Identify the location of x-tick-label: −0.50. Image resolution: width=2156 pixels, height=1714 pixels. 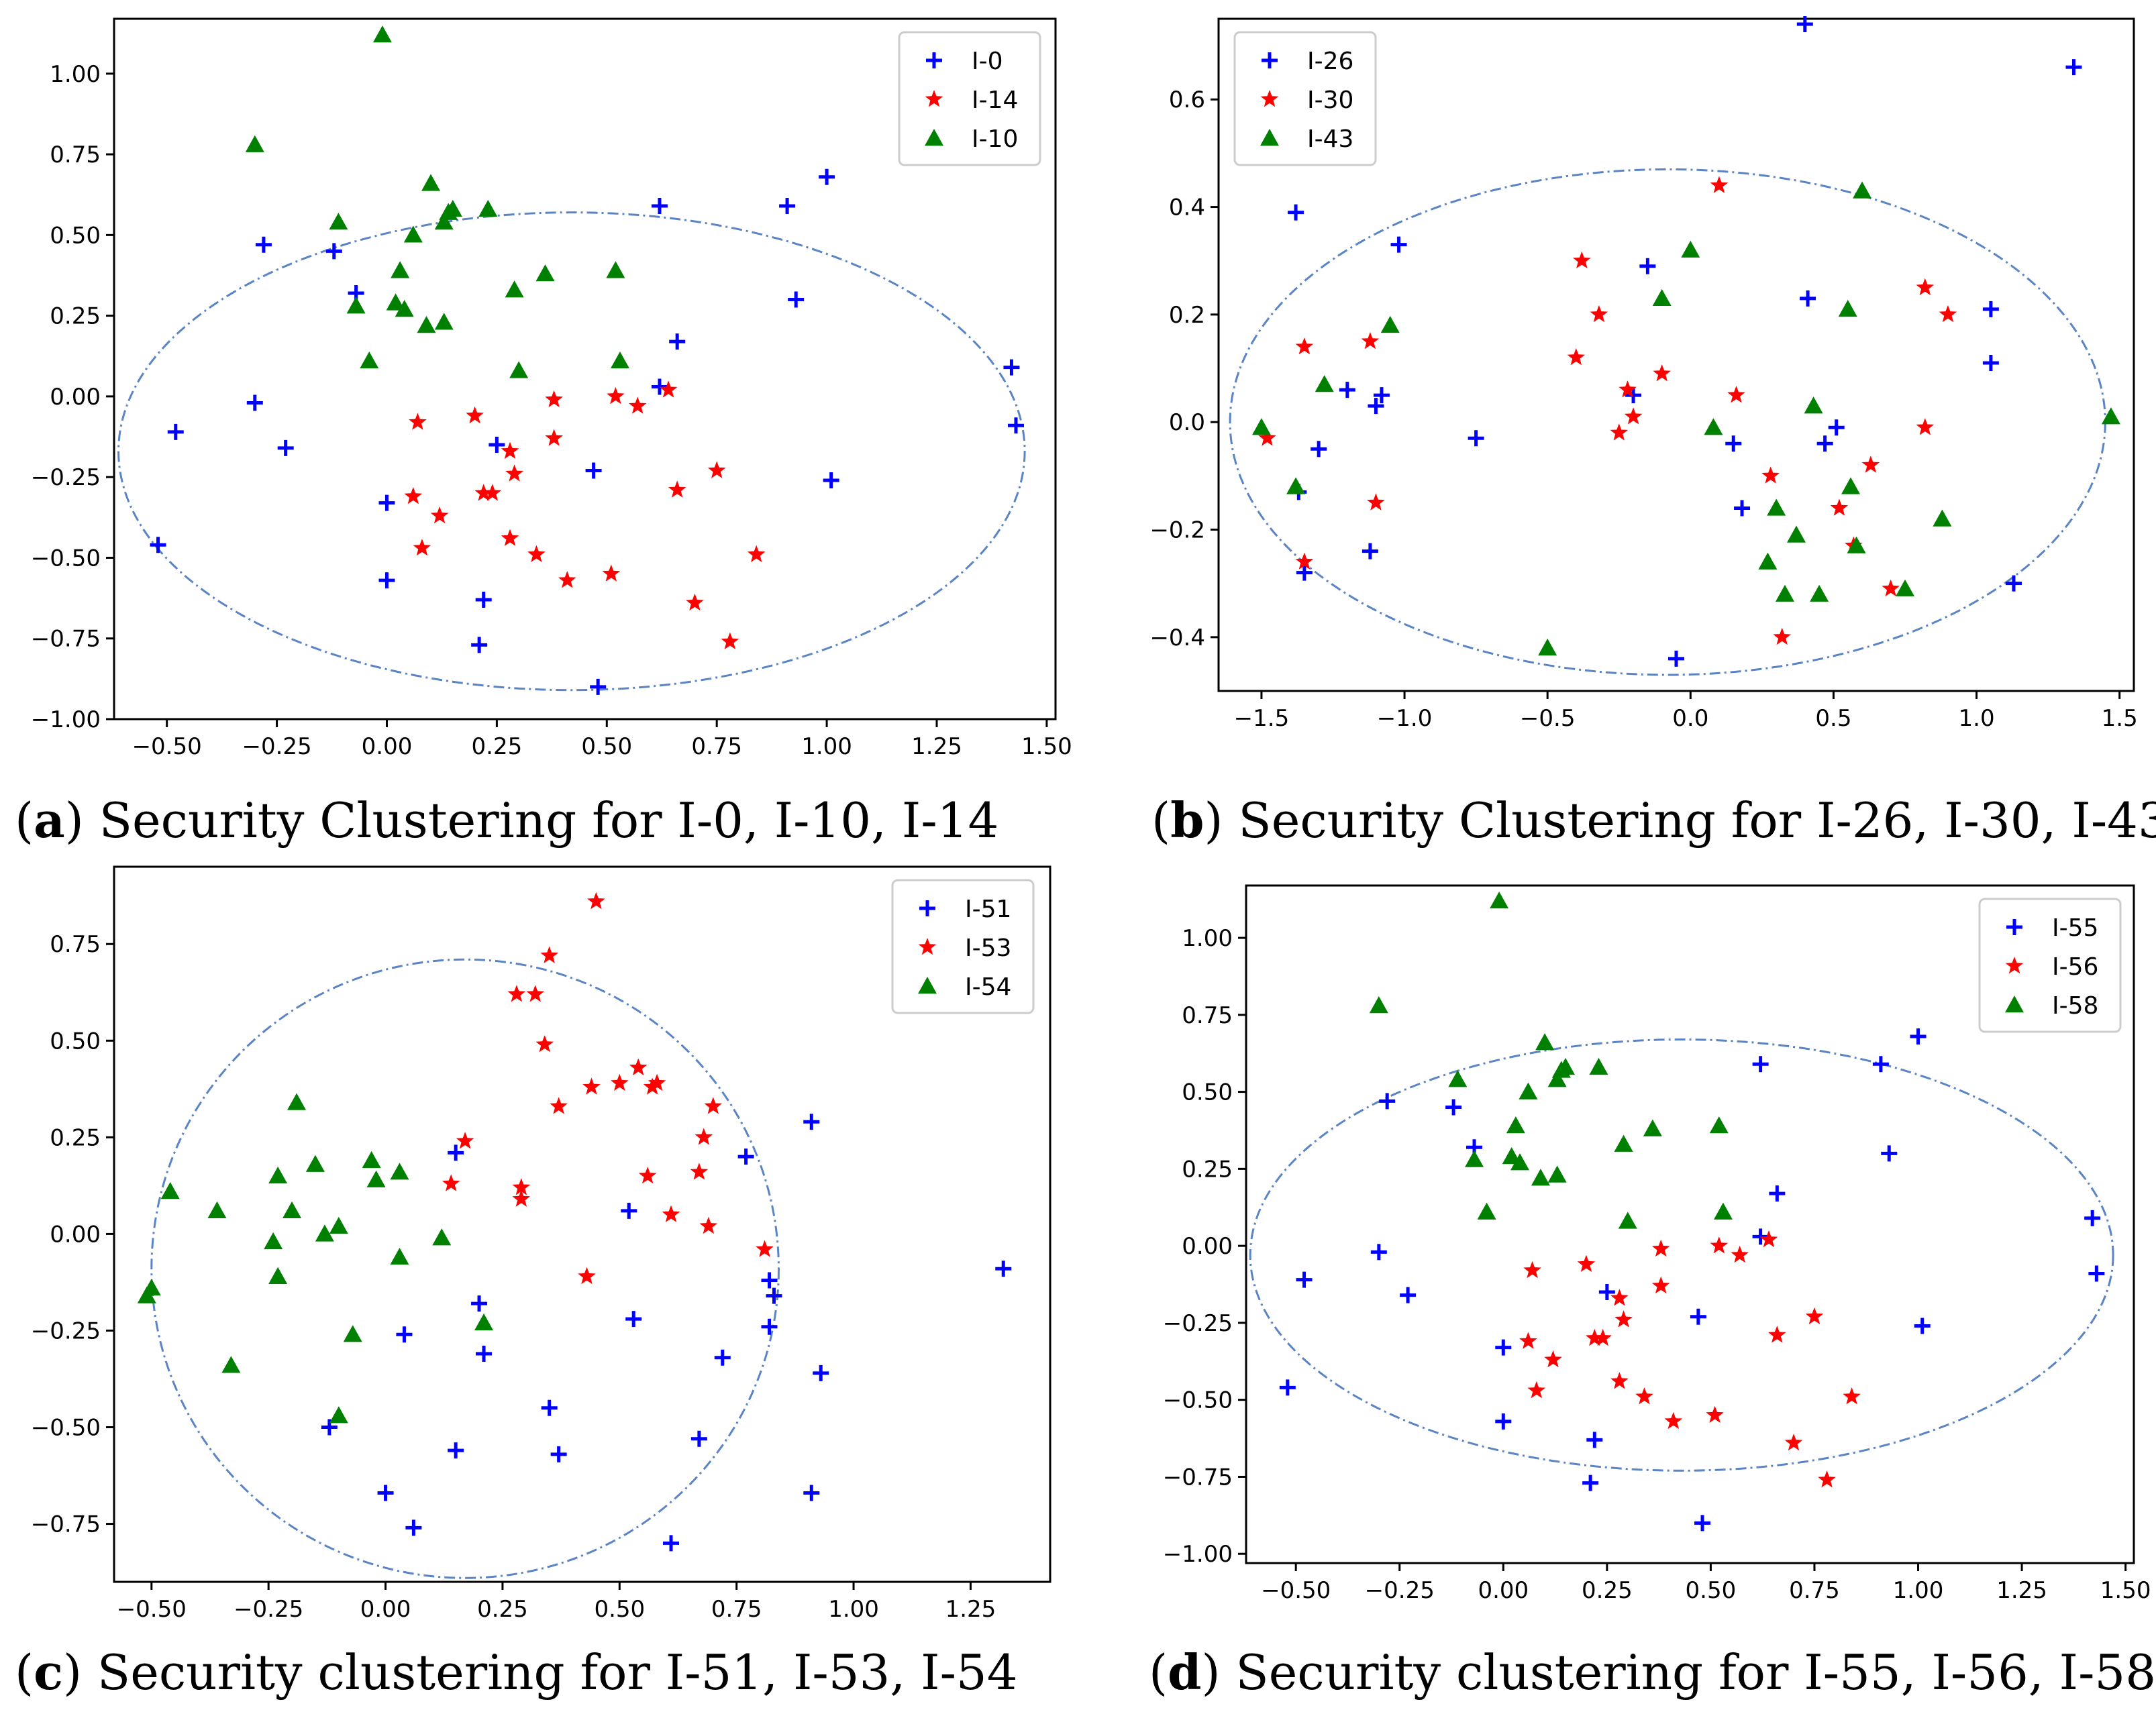
(167, 747).